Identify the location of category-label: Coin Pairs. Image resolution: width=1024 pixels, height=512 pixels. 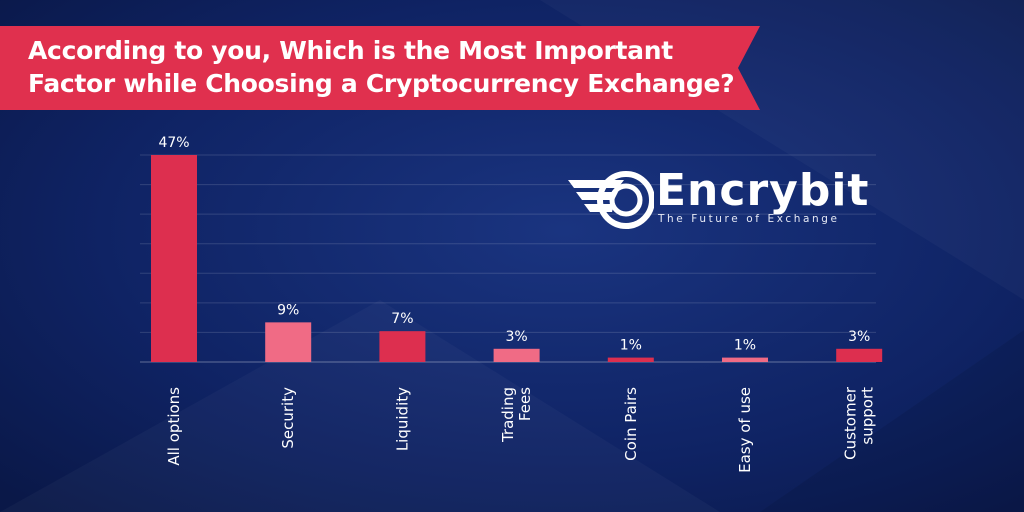
(631, 424).